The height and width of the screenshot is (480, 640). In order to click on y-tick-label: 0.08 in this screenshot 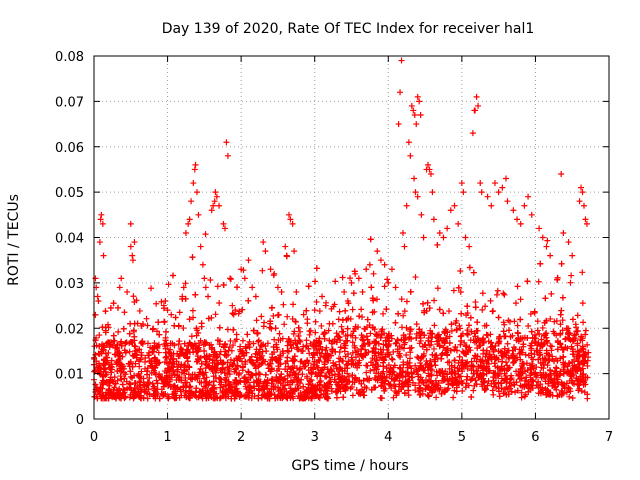, I will do `click(69, 57)`.